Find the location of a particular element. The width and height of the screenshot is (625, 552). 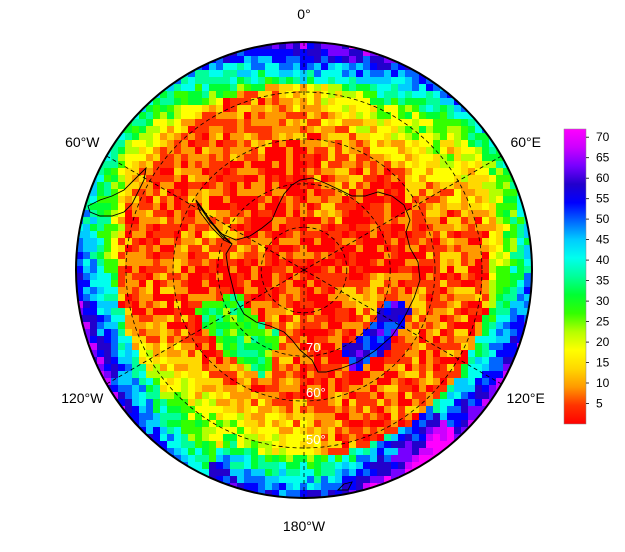

colorbar-tick-label: 25 is located at coordinates (603, 322).